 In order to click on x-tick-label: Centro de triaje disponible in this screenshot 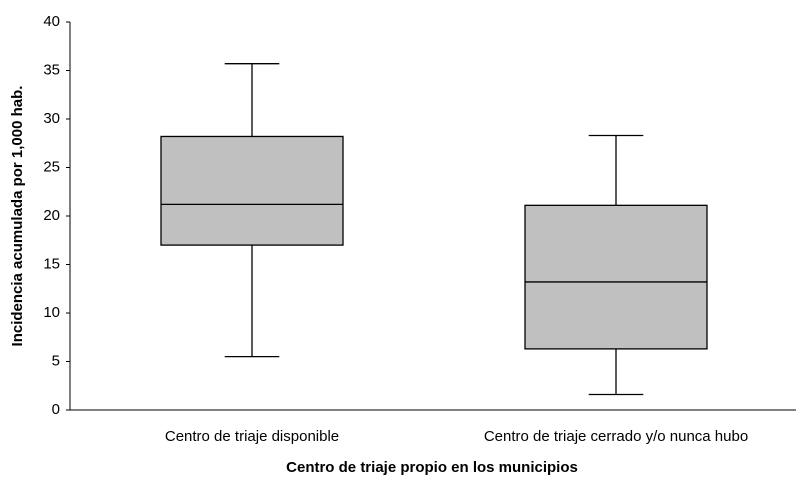, I will do `click(252, 436)`.